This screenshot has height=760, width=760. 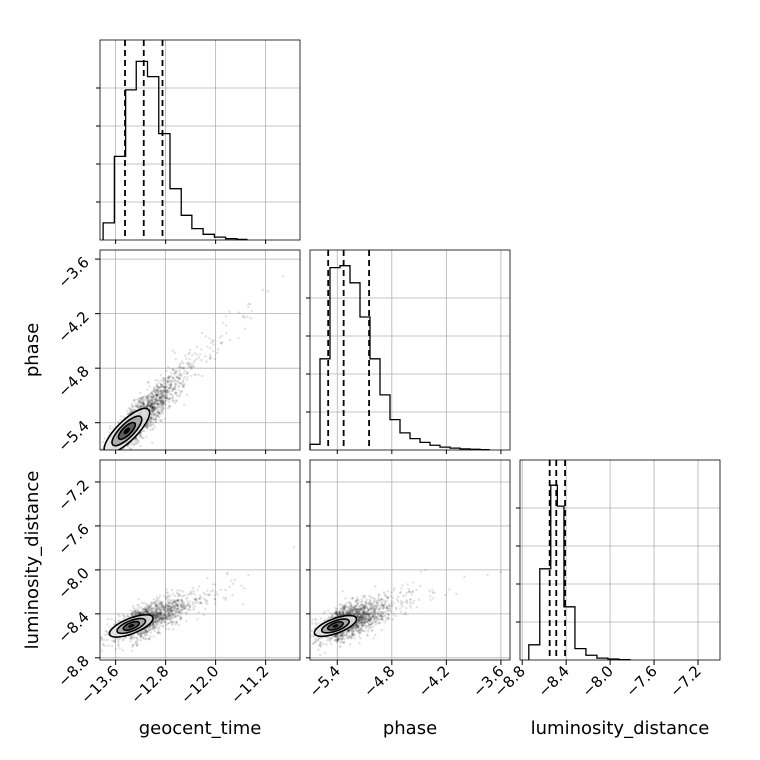 I want to click on contour-level, so click(x=131, y=626).